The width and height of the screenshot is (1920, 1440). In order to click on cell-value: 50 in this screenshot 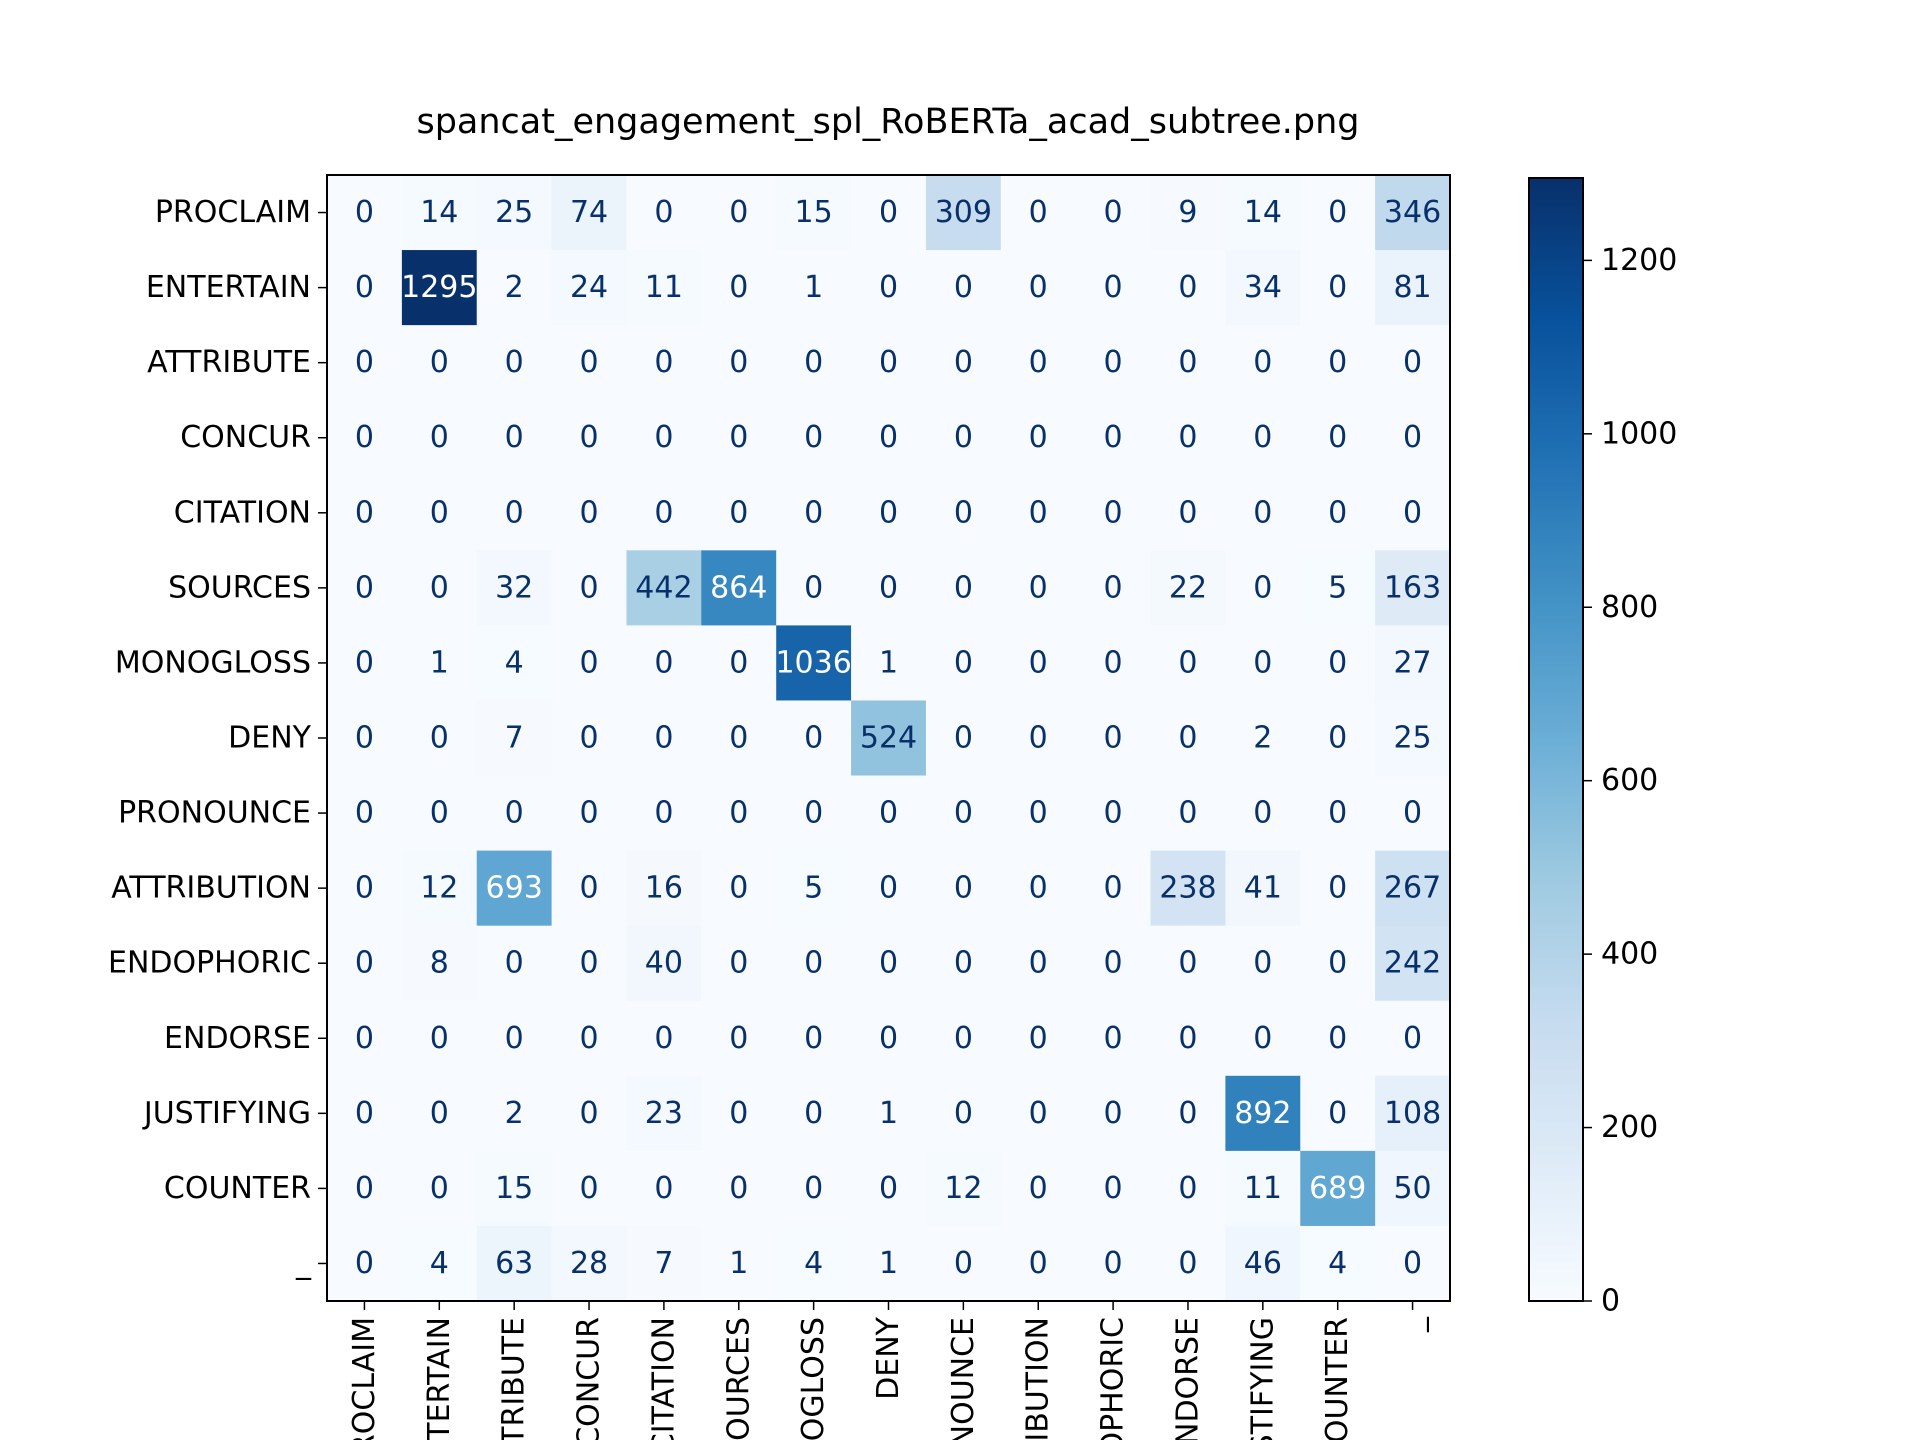, I will do `click(1412, 1188)`.